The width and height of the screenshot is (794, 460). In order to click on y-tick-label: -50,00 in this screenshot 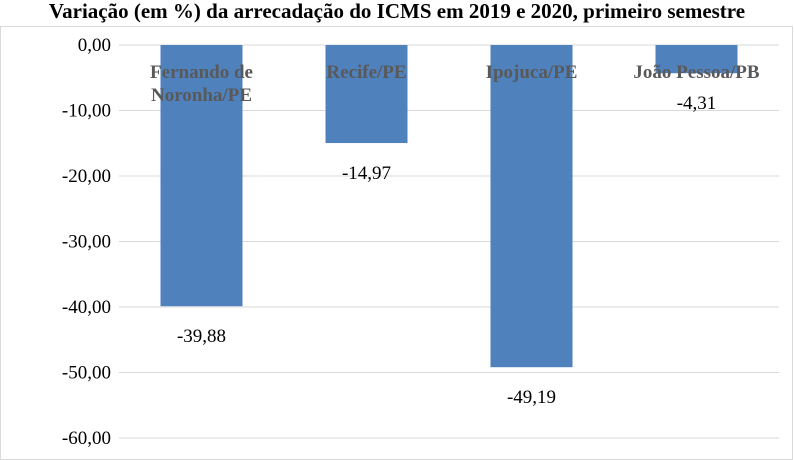, I will do `click(86, 373)`.